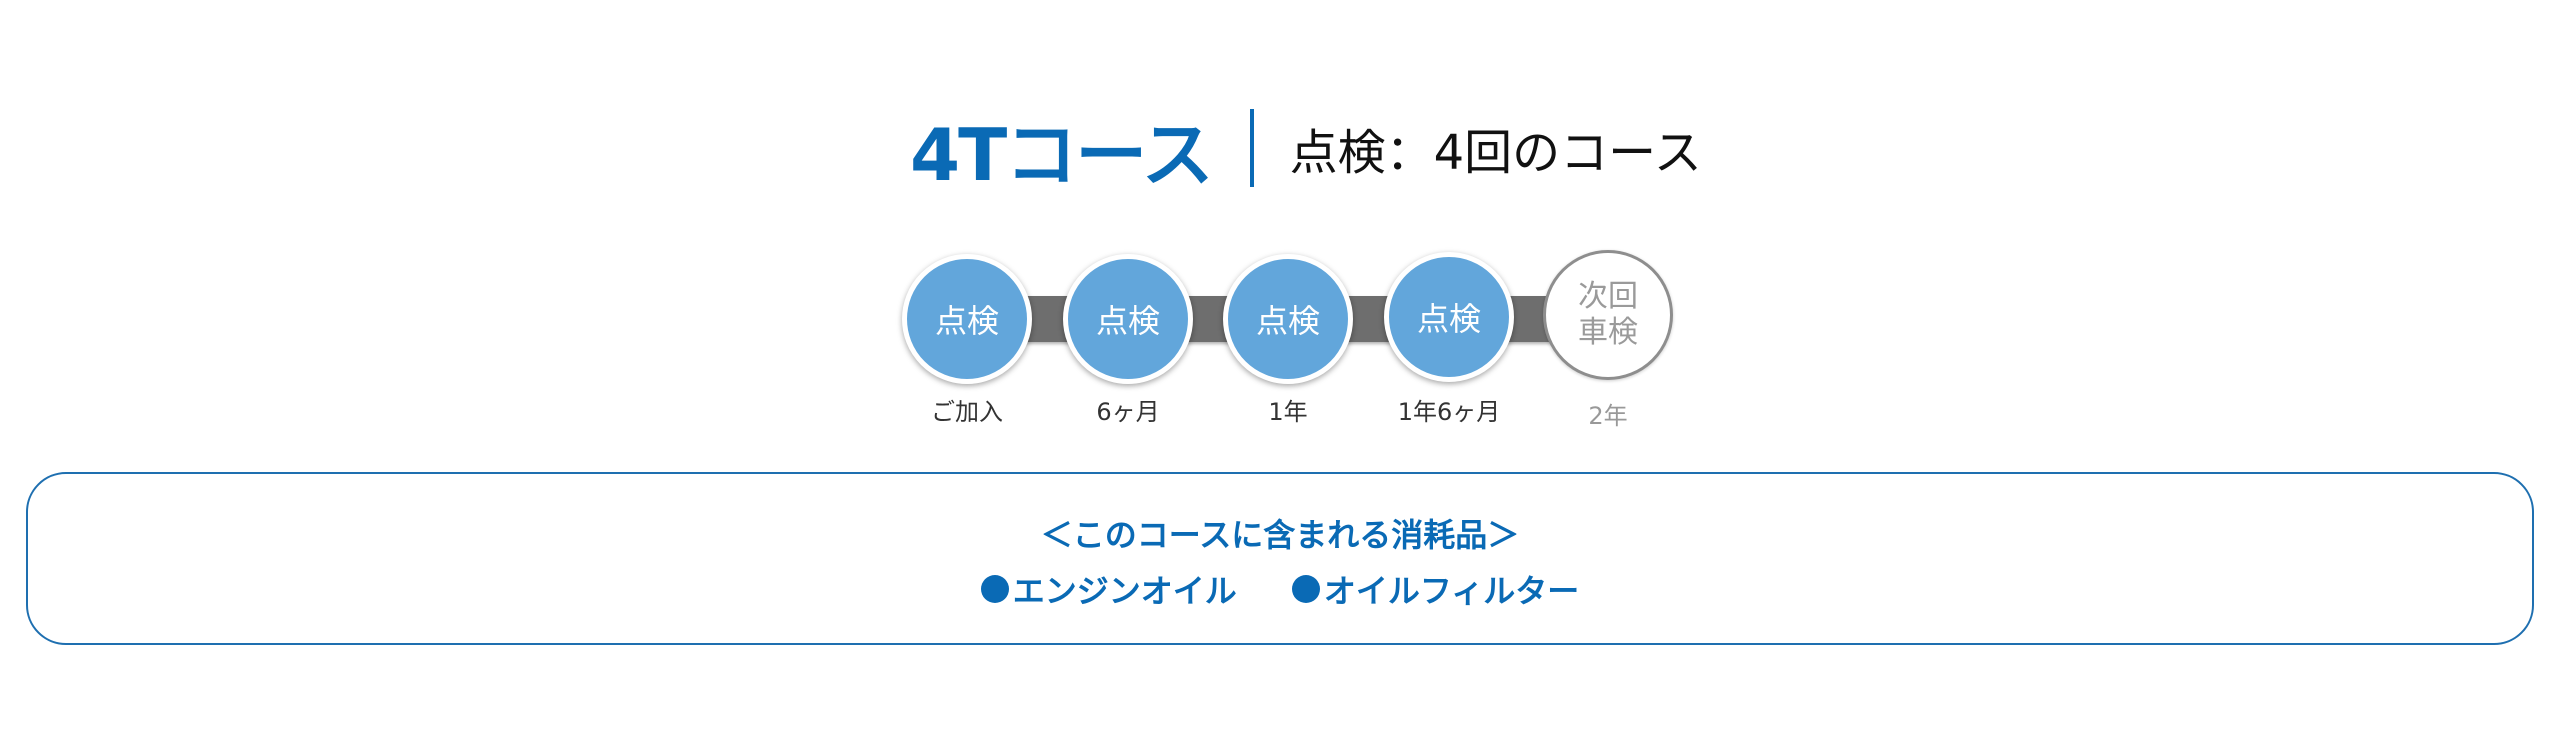 Image resolution: width=2560 pixels, height=733 pixels. I want to click on consumable-item: オイルフィルター, so click(1435, 589).